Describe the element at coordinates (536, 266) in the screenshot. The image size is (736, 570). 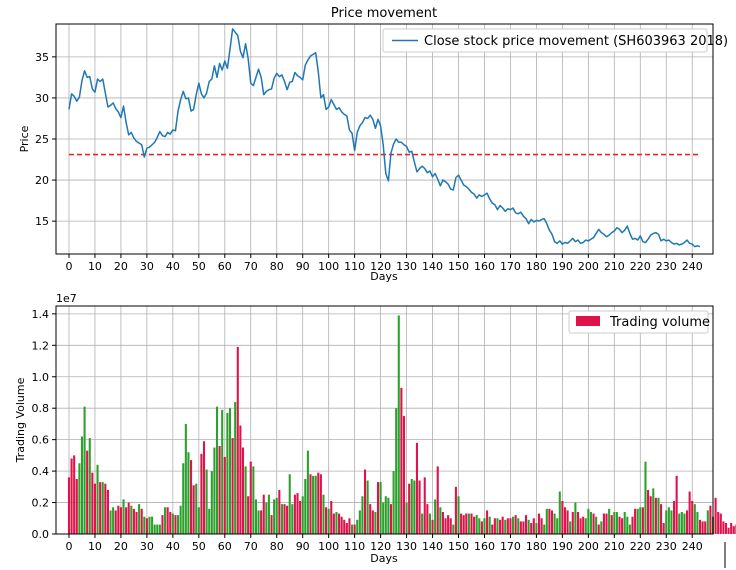
I see `price-x-tick-label: 180` at that location.